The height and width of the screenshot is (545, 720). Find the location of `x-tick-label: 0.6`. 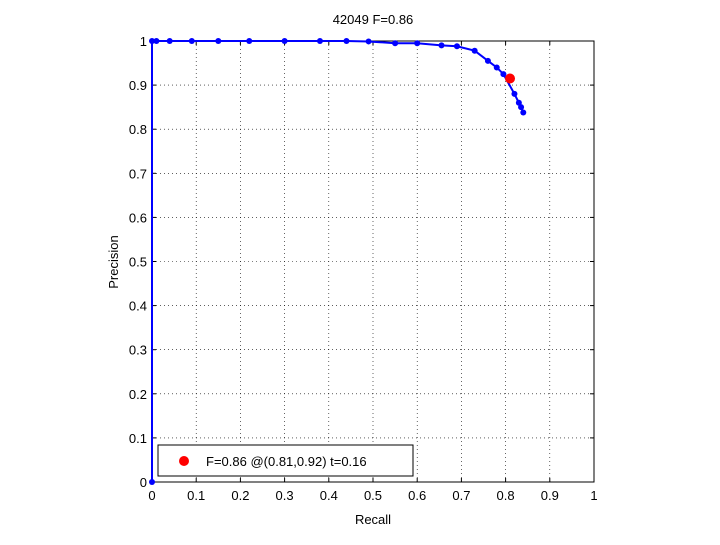

x-tick-label: 0.6 is located at coordinates (417, 495).